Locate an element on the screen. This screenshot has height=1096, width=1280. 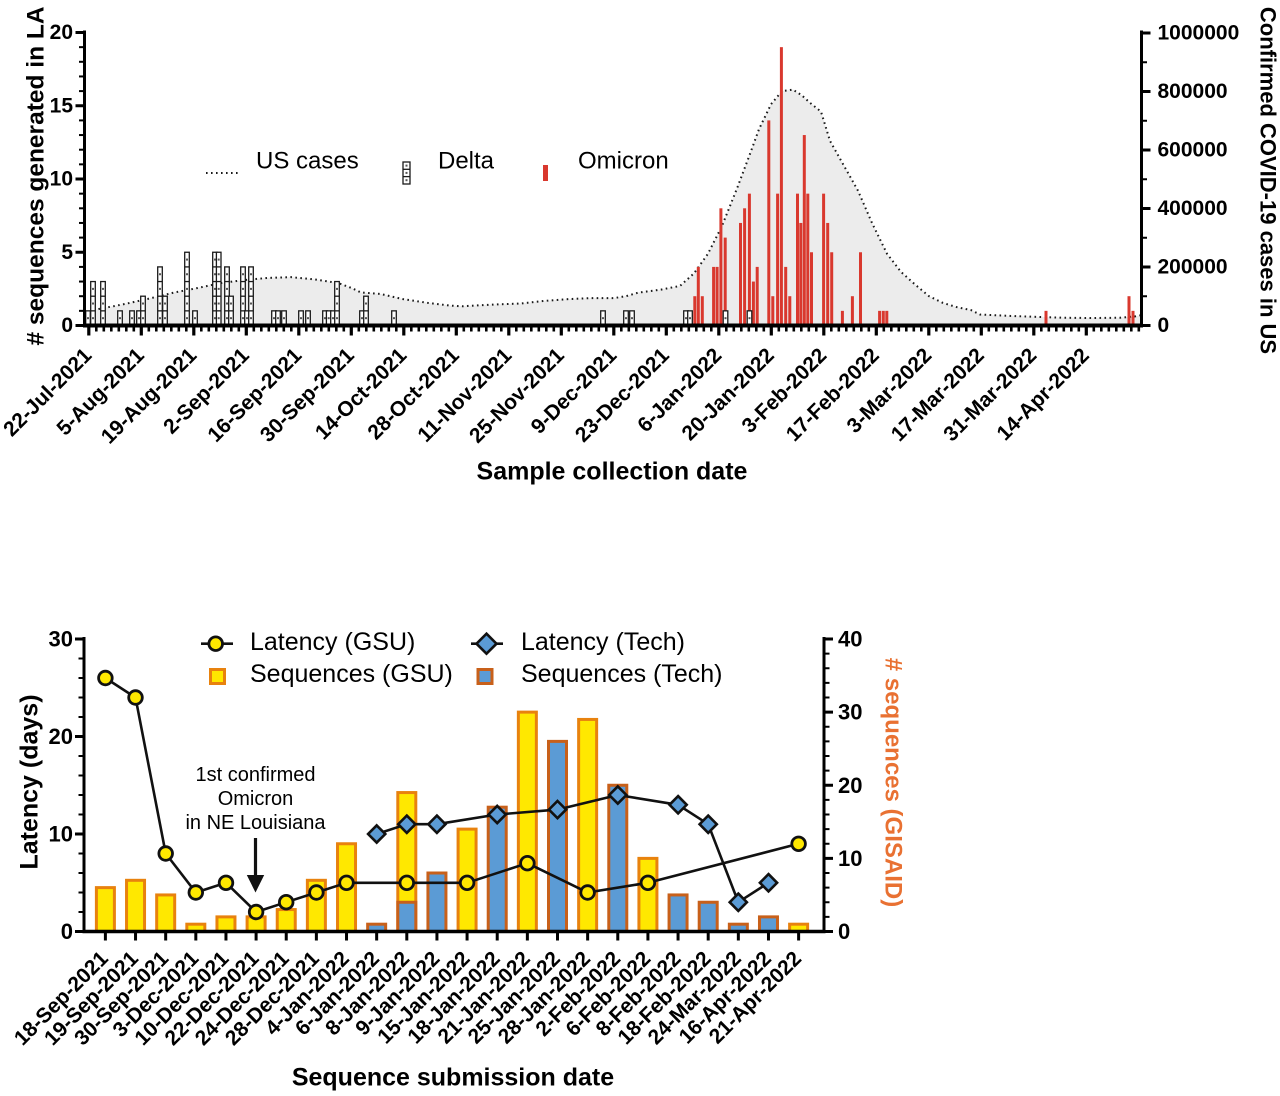
svg-text: 400000 is located at coordinates (1193, 208).